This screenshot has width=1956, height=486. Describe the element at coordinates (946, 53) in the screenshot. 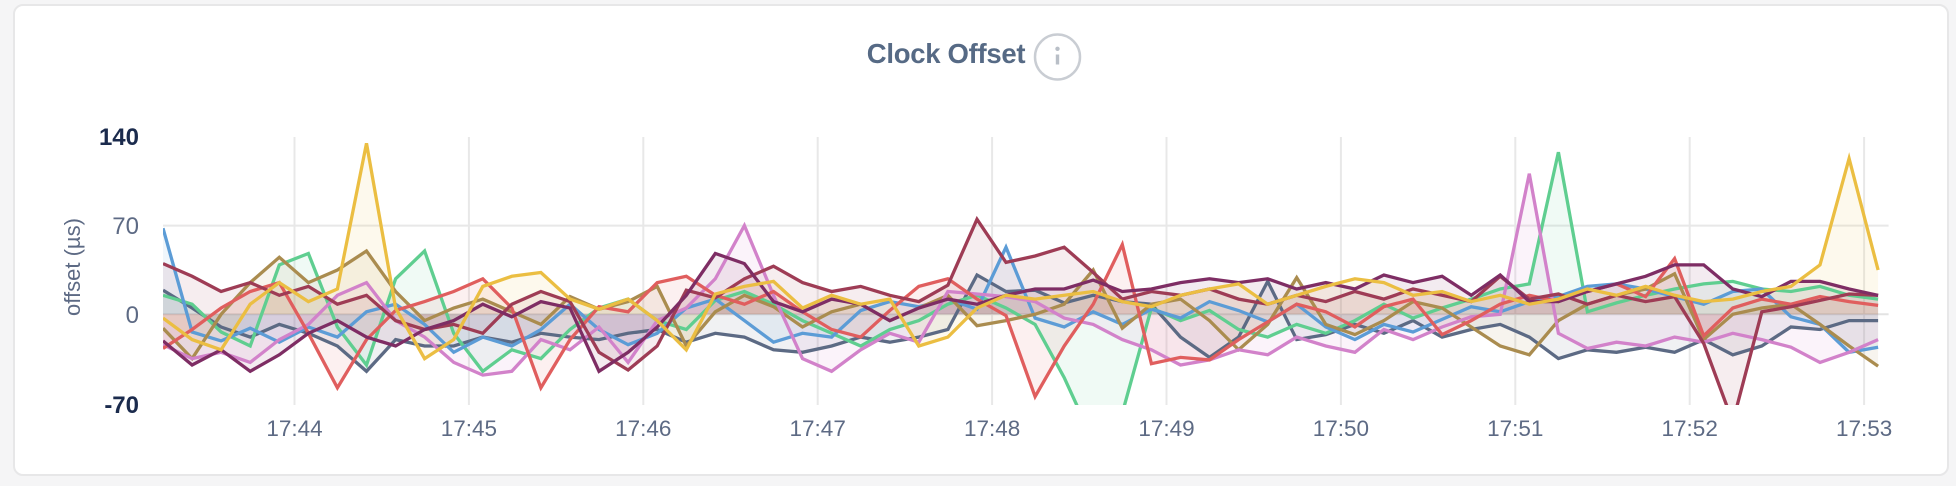

I see `svg-text: Clock Offset` at that location.